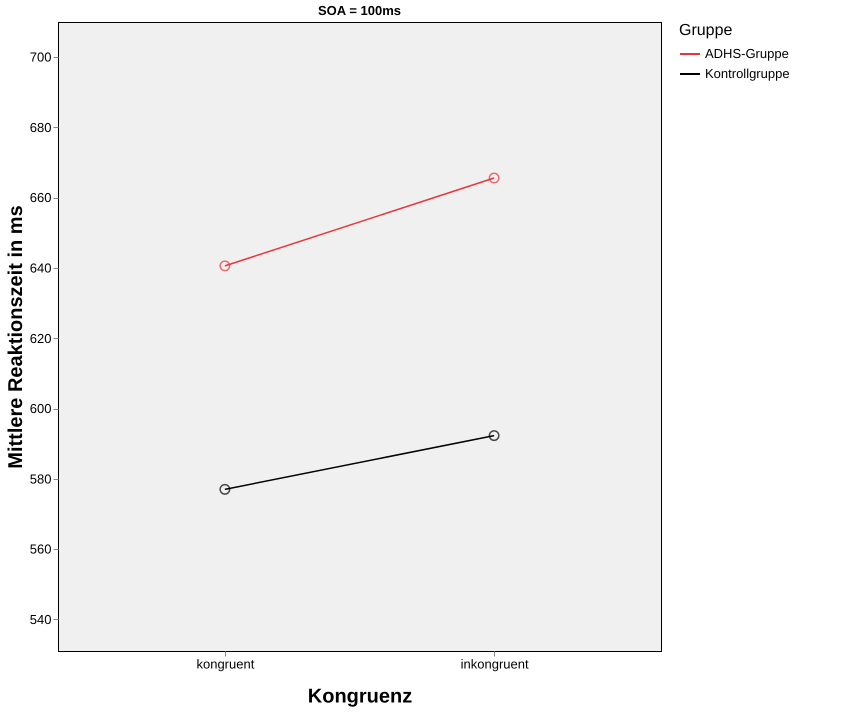 This screenshot has height=727, width=861. What do you see at coordinates (41, 338) in the screenshot?
I see `y-tick-label: 620` at bounding box center [41, 338].